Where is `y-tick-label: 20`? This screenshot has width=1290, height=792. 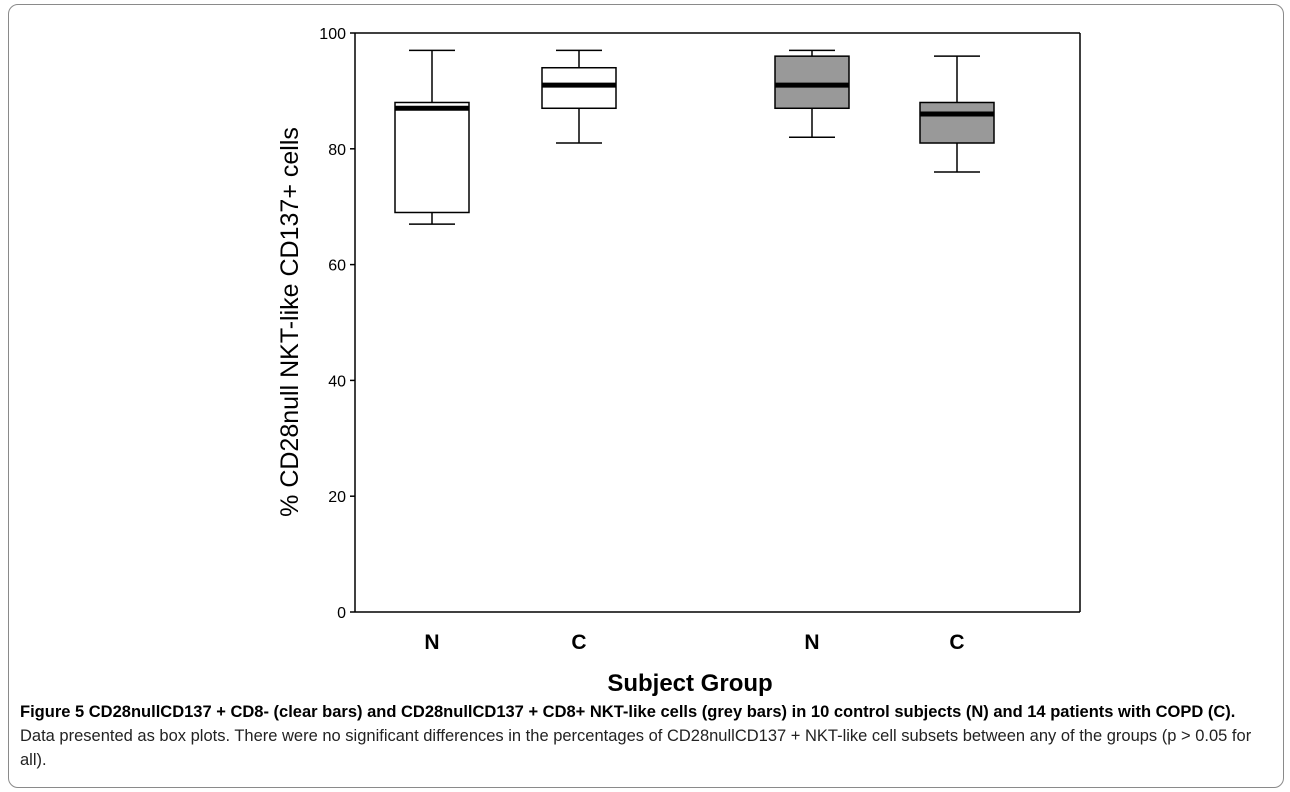 y-tick-label: 20 is located at coordinates (337, 497).